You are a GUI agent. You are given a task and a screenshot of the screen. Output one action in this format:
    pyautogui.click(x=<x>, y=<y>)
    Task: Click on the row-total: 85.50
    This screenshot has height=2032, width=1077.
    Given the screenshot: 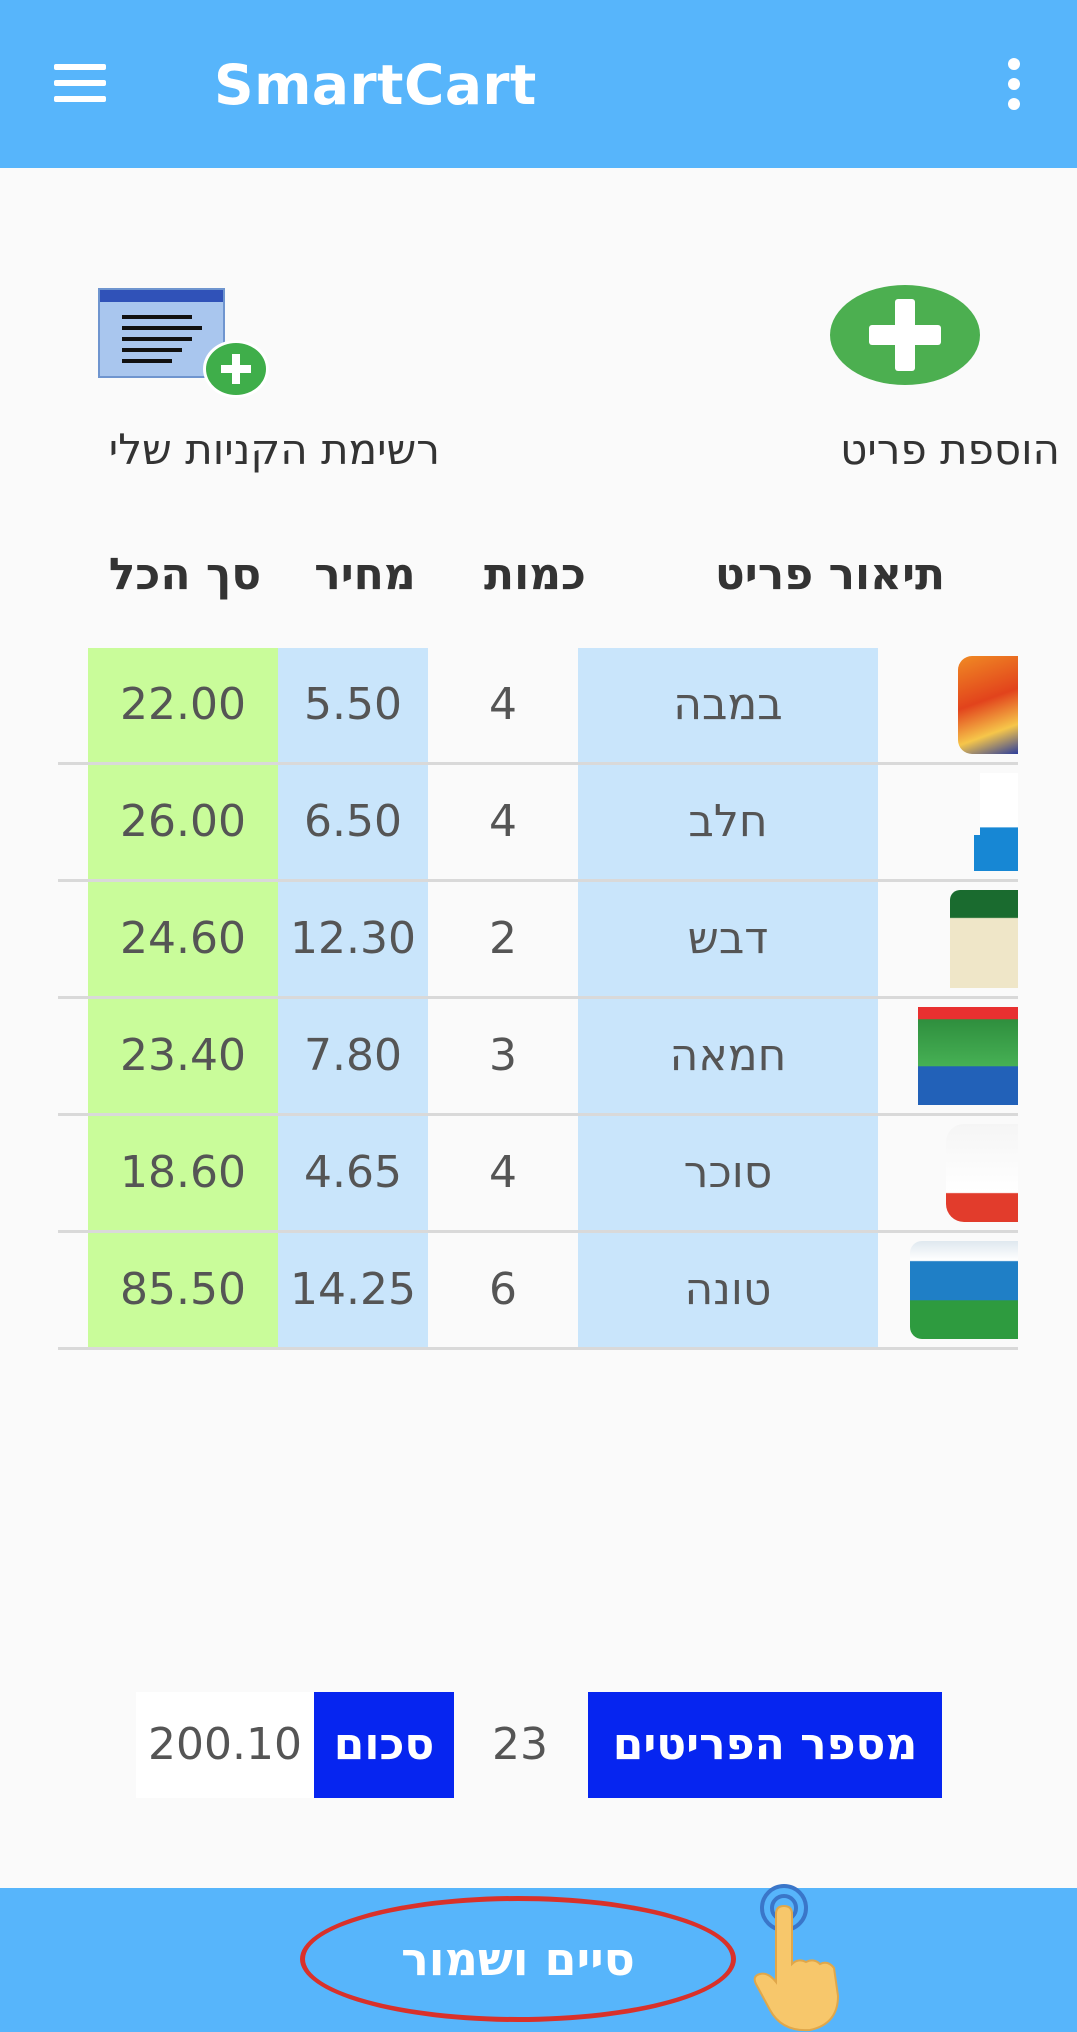 What is the action you would take?
    pyautogui.click(x=183, y=1290)
    